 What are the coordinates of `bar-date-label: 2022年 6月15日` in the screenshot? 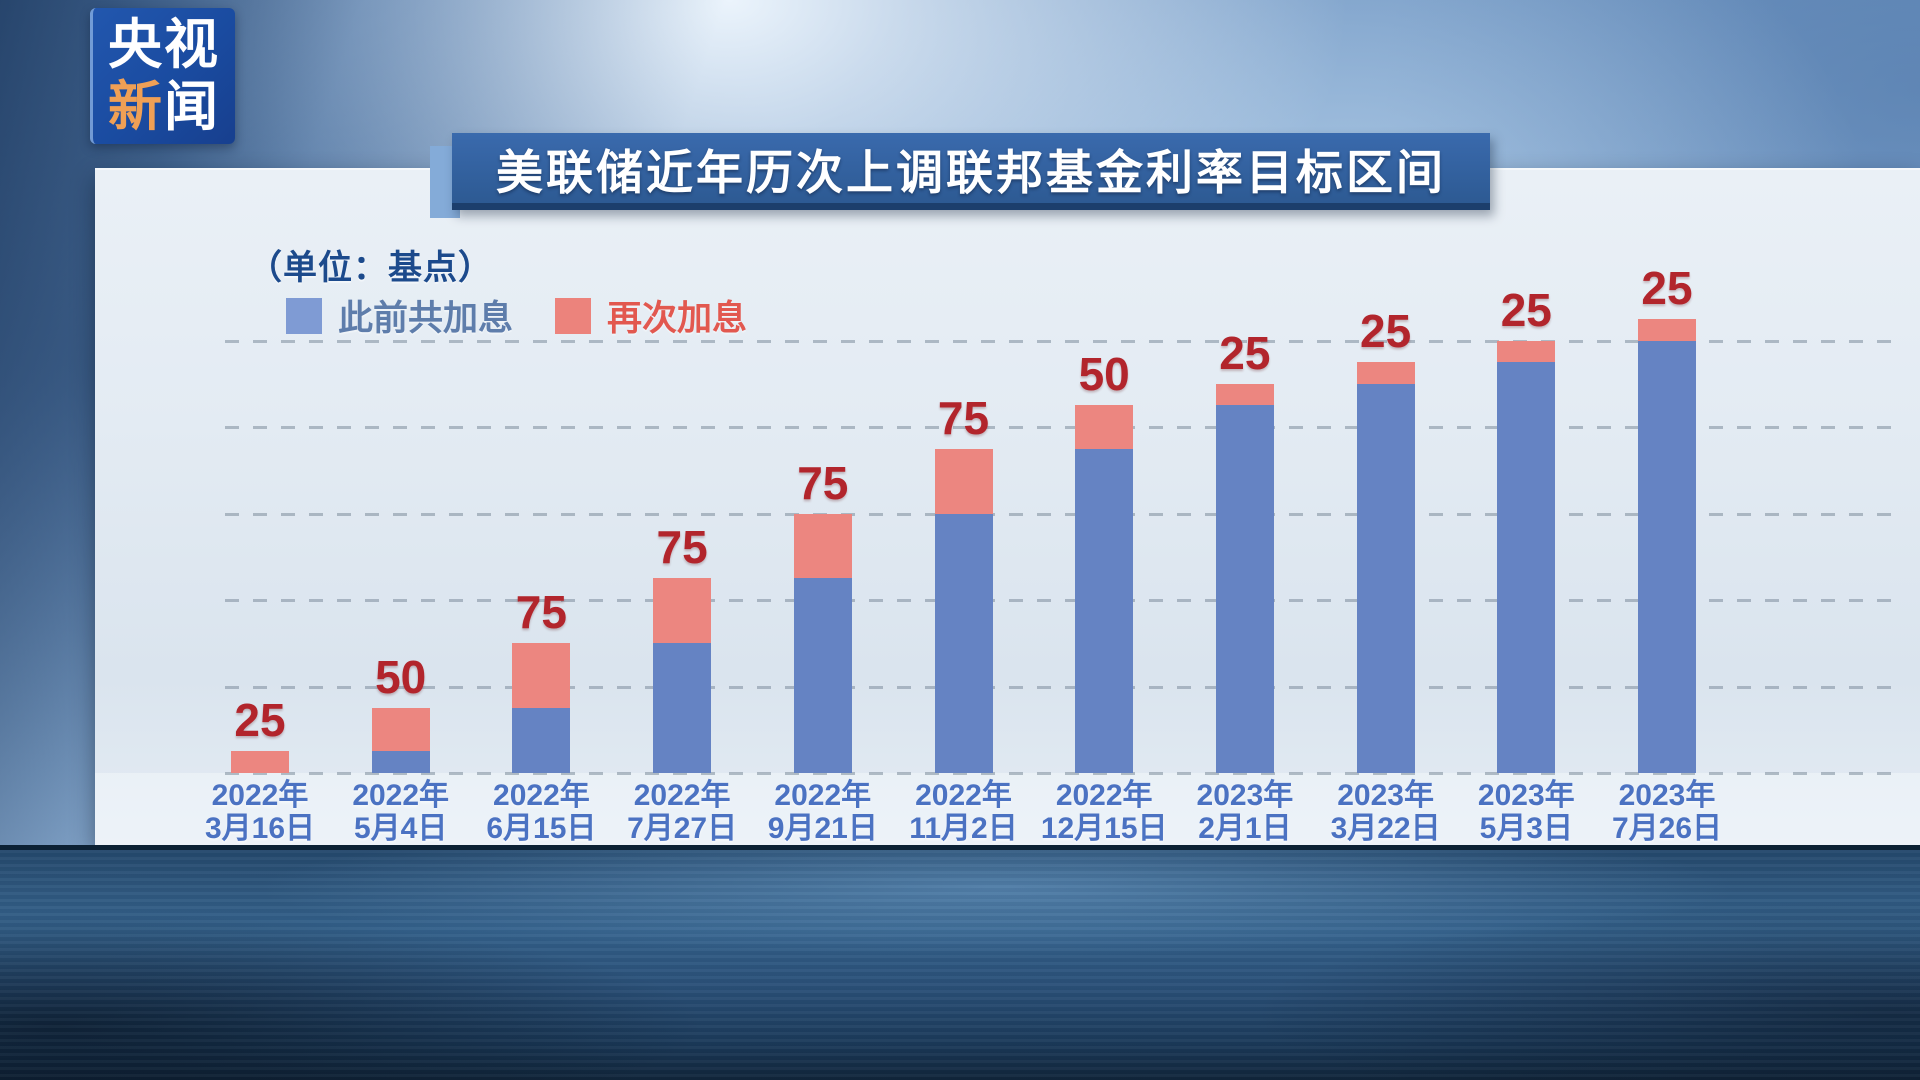 It's located at (541, 812).